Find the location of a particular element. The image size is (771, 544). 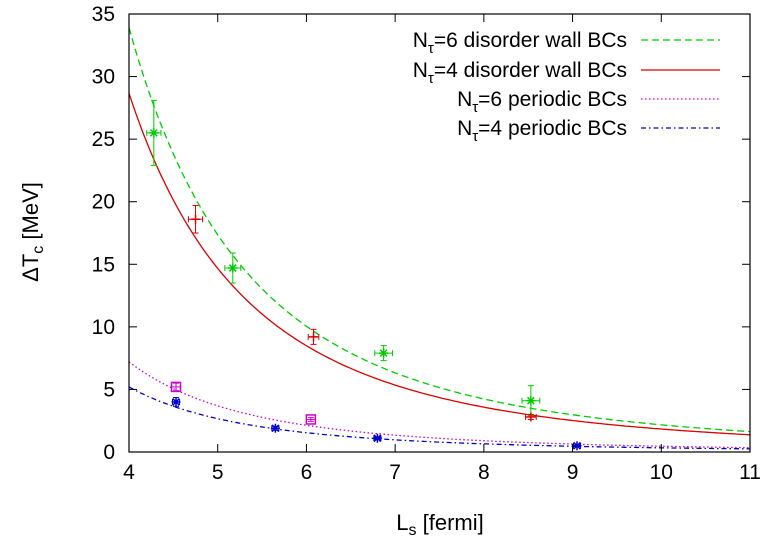

legend-item-2: Nτ=6 periodic BCs is located at coordinates (588, 102).